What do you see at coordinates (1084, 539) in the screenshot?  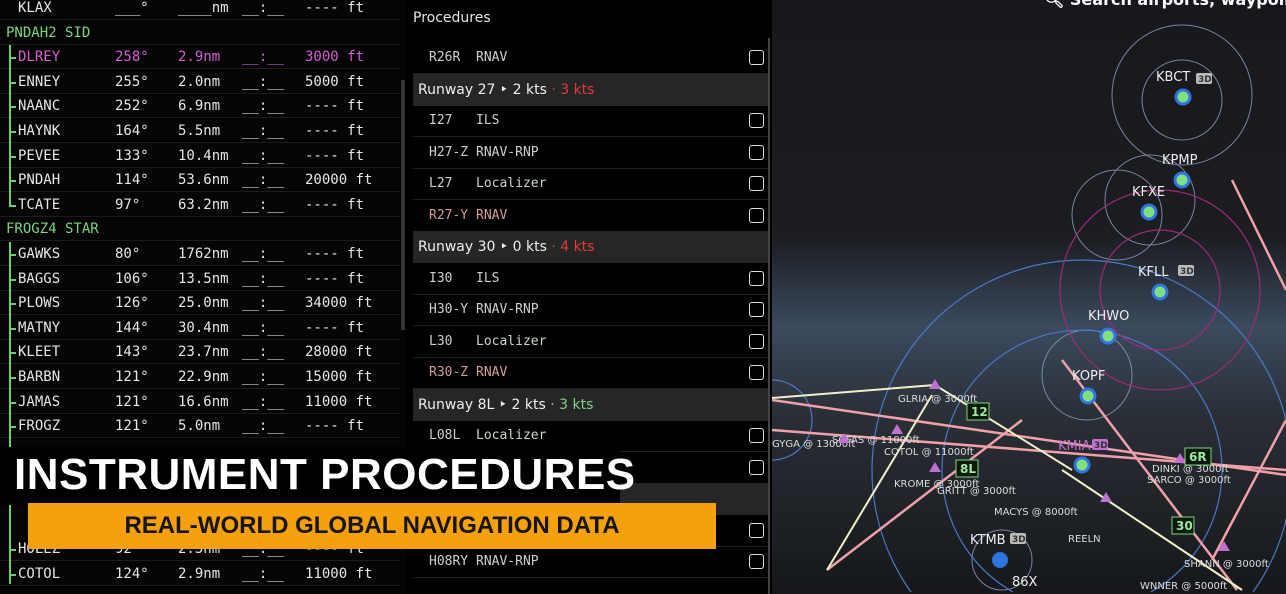 I see `waypoint-label: REELN` at bounding box center [1084, 539].